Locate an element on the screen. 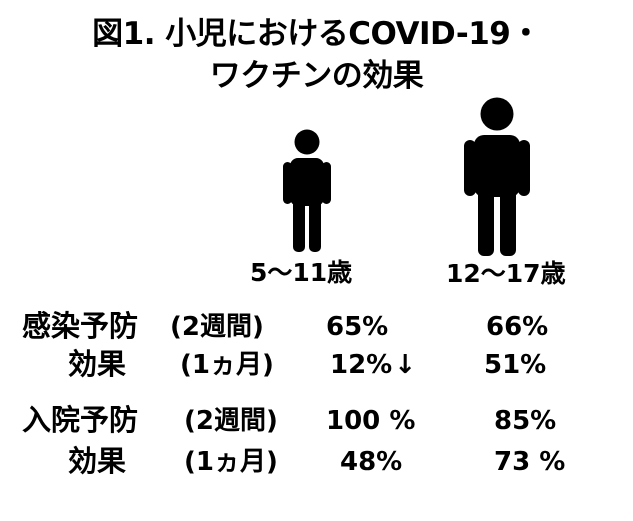 Image resolution: width=633 pixels, height=521 pixels. value-12-17: 51% is located at coordinates (515, 365).